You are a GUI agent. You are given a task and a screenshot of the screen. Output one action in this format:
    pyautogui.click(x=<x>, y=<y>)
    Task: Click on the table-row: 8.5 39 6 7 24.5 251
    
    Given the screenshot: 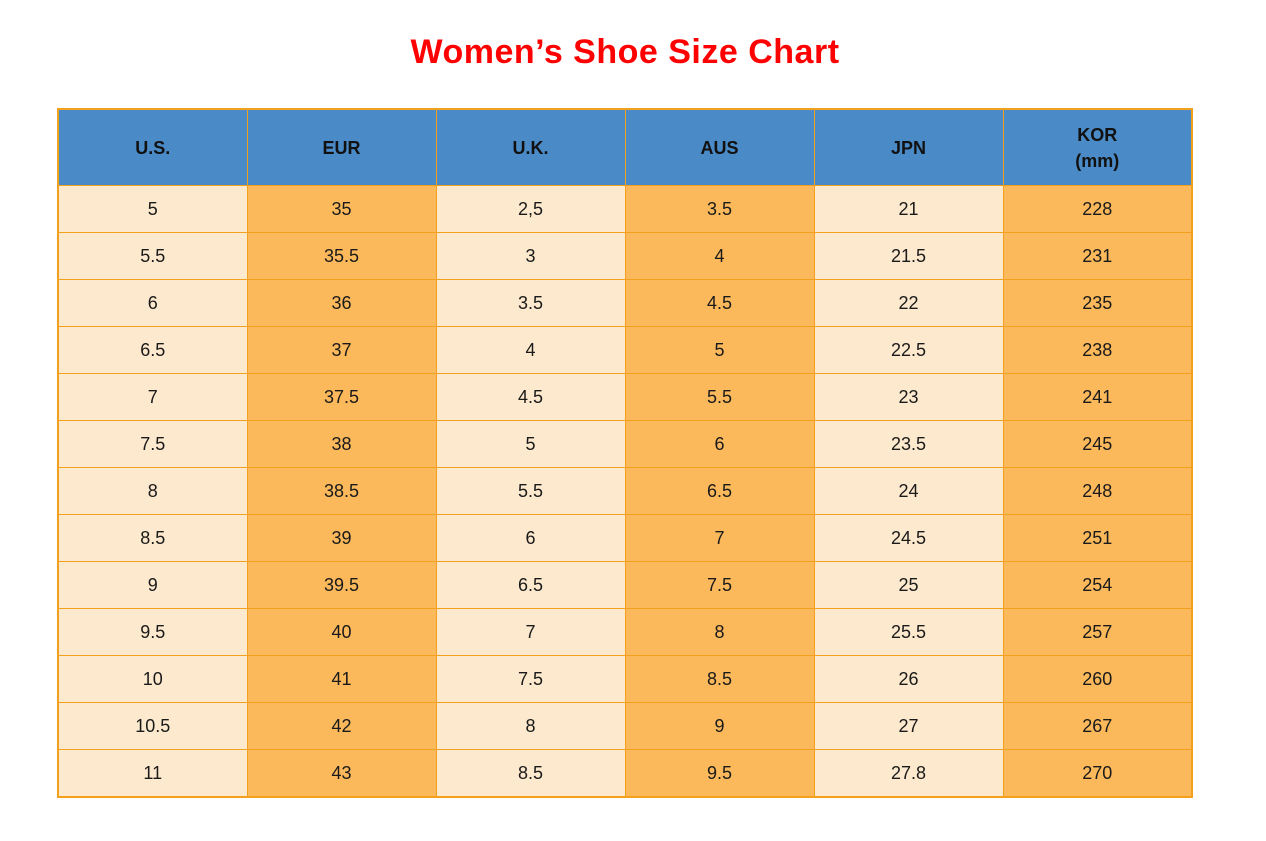 What is the action you would take?
    pyautogui.click(x=625, y=538)
    